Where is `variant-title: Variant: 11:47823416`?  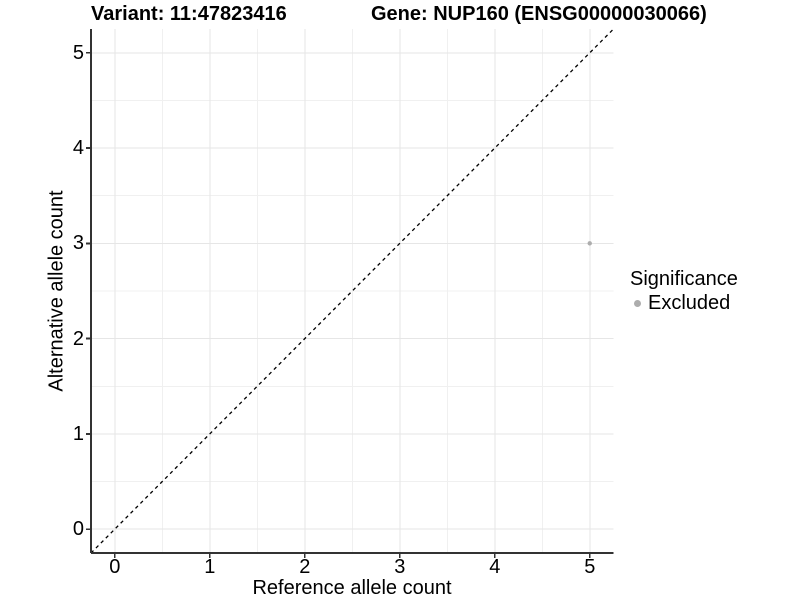 variant-title: Variant: 11:47823416 is located at coordinates (189, 14).